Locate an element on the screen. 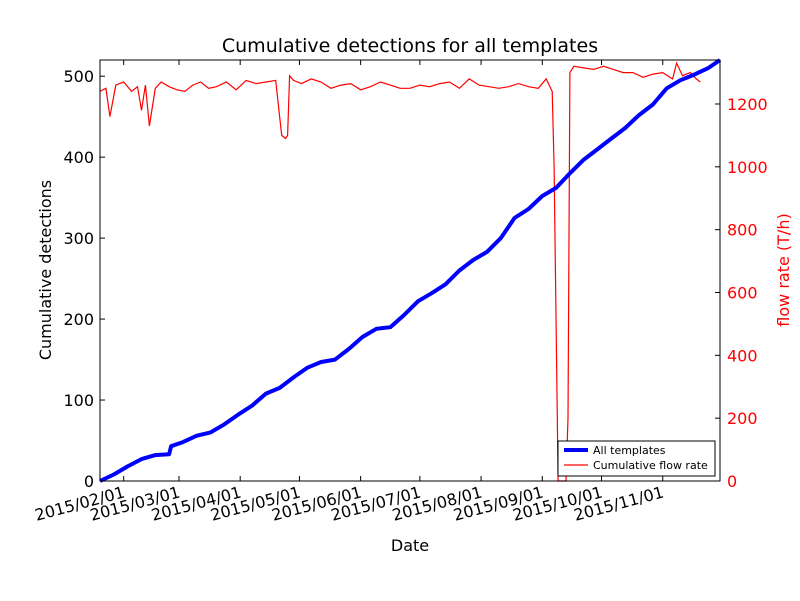 The width and height of the screenshot is (800, 601). y2-axis-label: flow rate (T/h) is located at coordinates (783, 269).